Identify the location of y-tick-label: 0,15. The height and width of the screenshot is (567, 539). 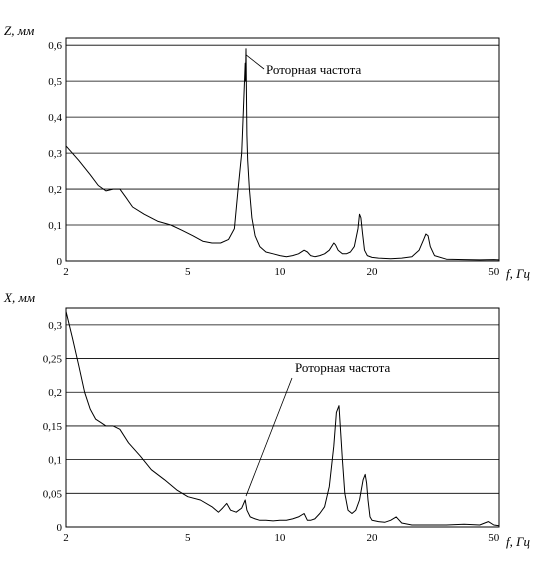
(53, 427).